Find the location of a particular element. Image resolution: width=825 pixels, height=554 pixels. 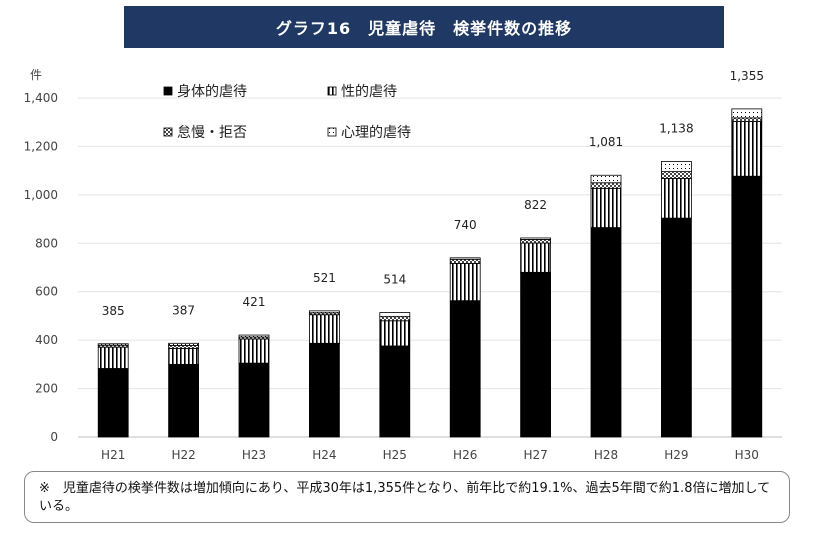

y-tick-label: 600 is located at coordinates (46, 292).